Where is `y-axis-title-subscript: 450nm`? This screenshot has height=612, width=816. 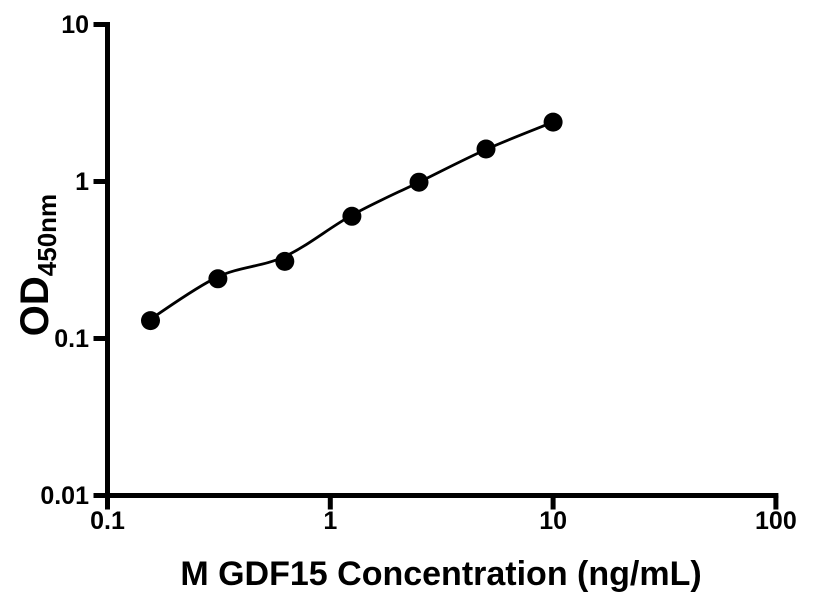
y-axis-title-subscript: 450nm is located at coordinates (47, 235).